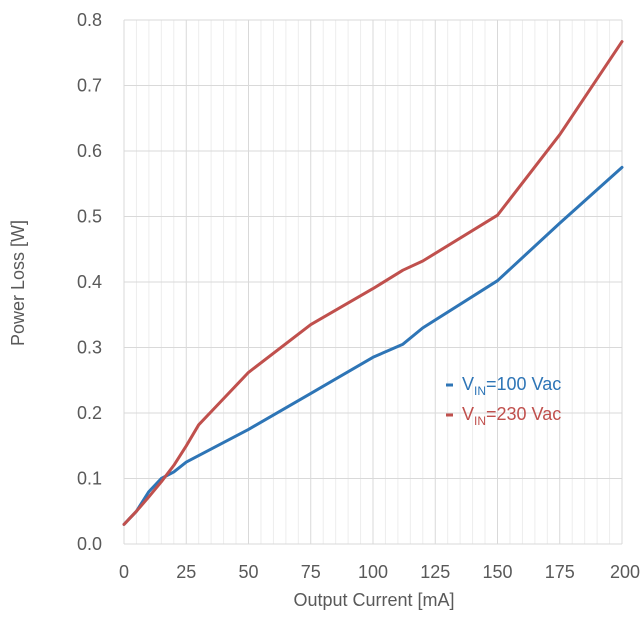 This screenshot has width=644, height=621. What do you see at coordinates (511, 386) in the screenshot?
I see `legend-label-1: VIN=100 Vac` at bounding box center [511, 386].